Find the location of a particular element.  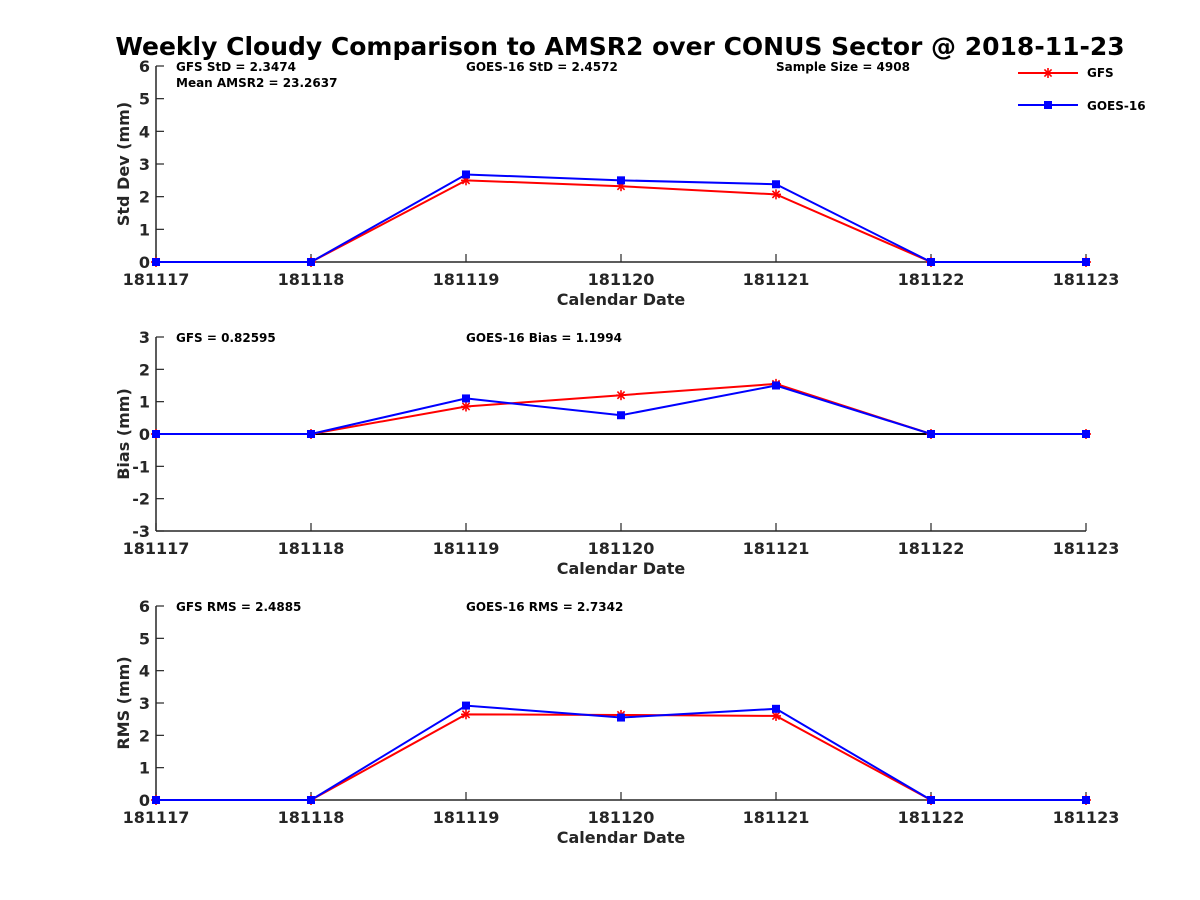

y-tick-label: -3 is located at coordinates (141, 531).